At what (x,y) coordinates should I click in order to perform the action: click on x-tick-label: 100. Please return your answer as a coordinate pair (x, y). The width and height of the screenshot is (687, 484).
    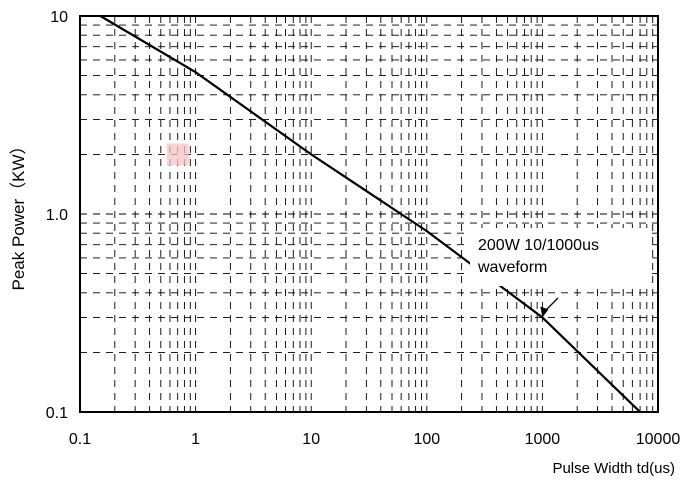
    Looking at the image, I should click on (426, 439).